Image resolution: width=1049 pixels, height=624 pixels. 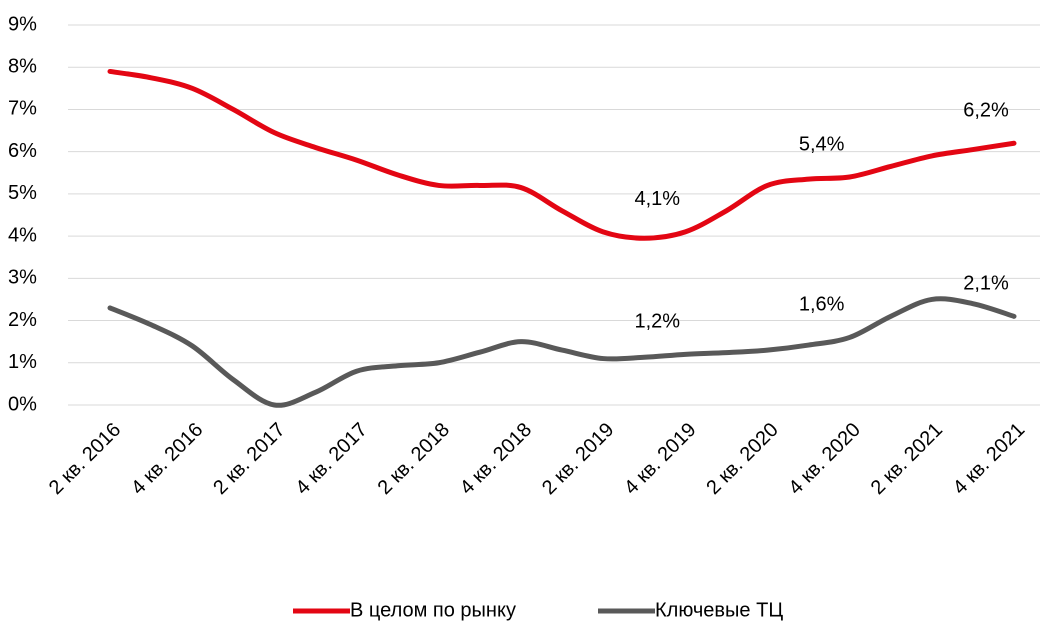 What do you see at coordinates (22, 362) in the screenshot?
I see `y-tick-label: 1%` at bounding box center [22, 362].